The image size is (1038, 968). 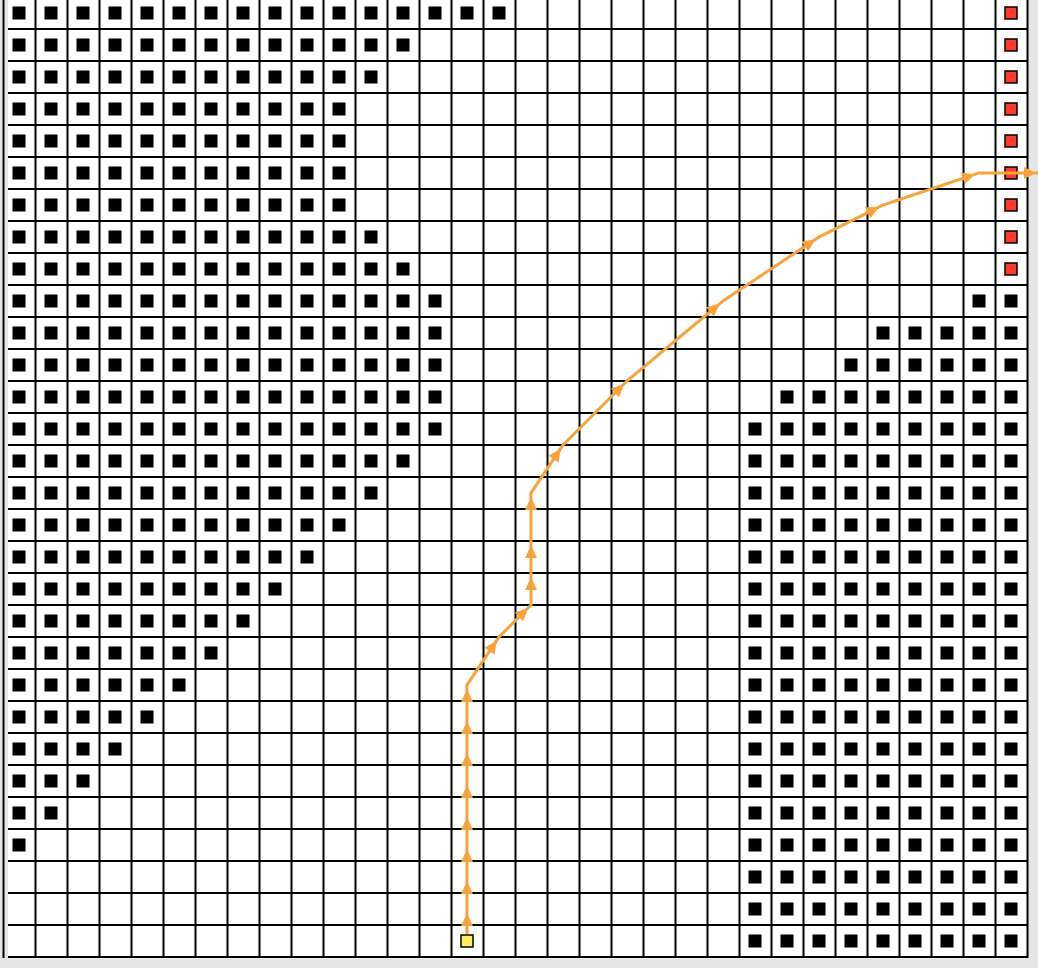 What do you see at coordinates (467, 941) in the screenshot?
I see `start-marker` at bounding box center [467, 941].